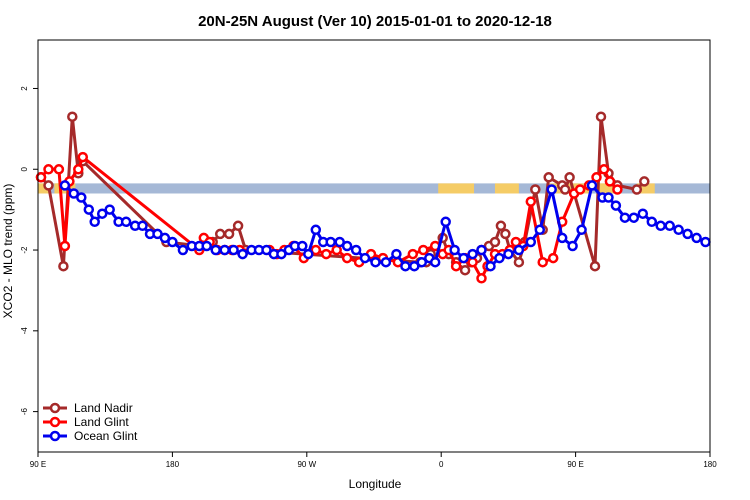  I want to click on band-ocean, so click(374, 188).